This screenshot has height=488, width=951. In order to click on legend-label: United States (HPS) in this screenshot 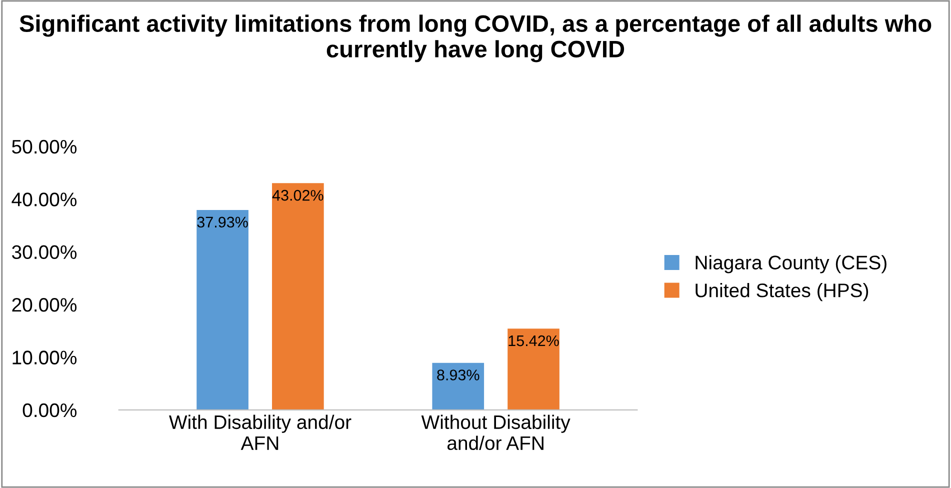, I will do `click(782, 292)`.